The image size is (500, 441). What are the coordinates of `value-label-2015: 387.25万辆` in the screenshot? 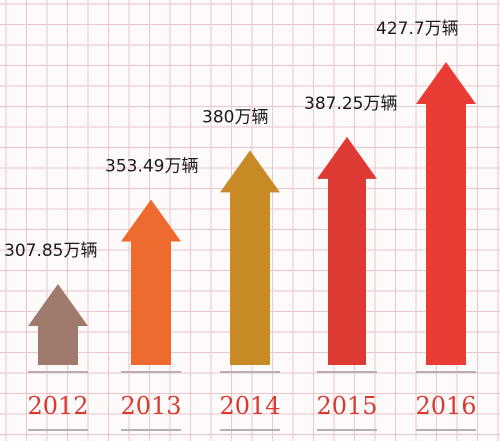 It's located at (350, 104).